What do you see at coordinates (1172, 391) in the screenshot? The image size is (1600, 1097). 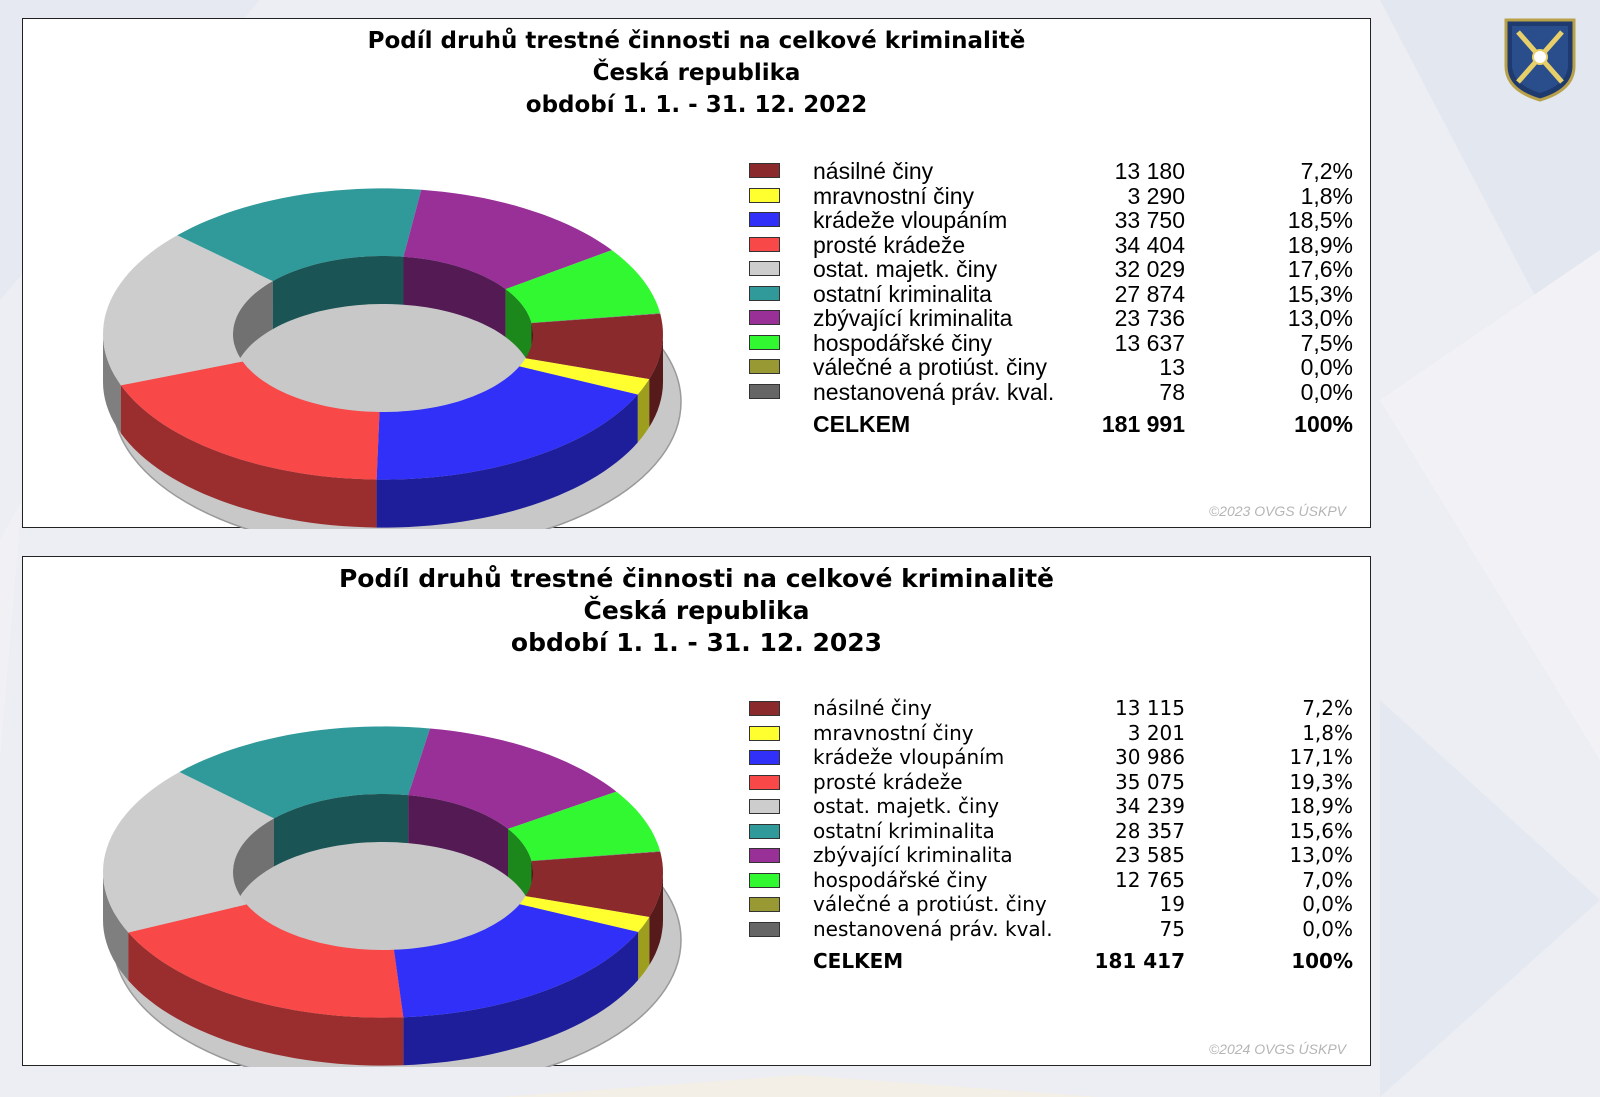 I see `legend-value: 78` at bounding box center [1172, 391].